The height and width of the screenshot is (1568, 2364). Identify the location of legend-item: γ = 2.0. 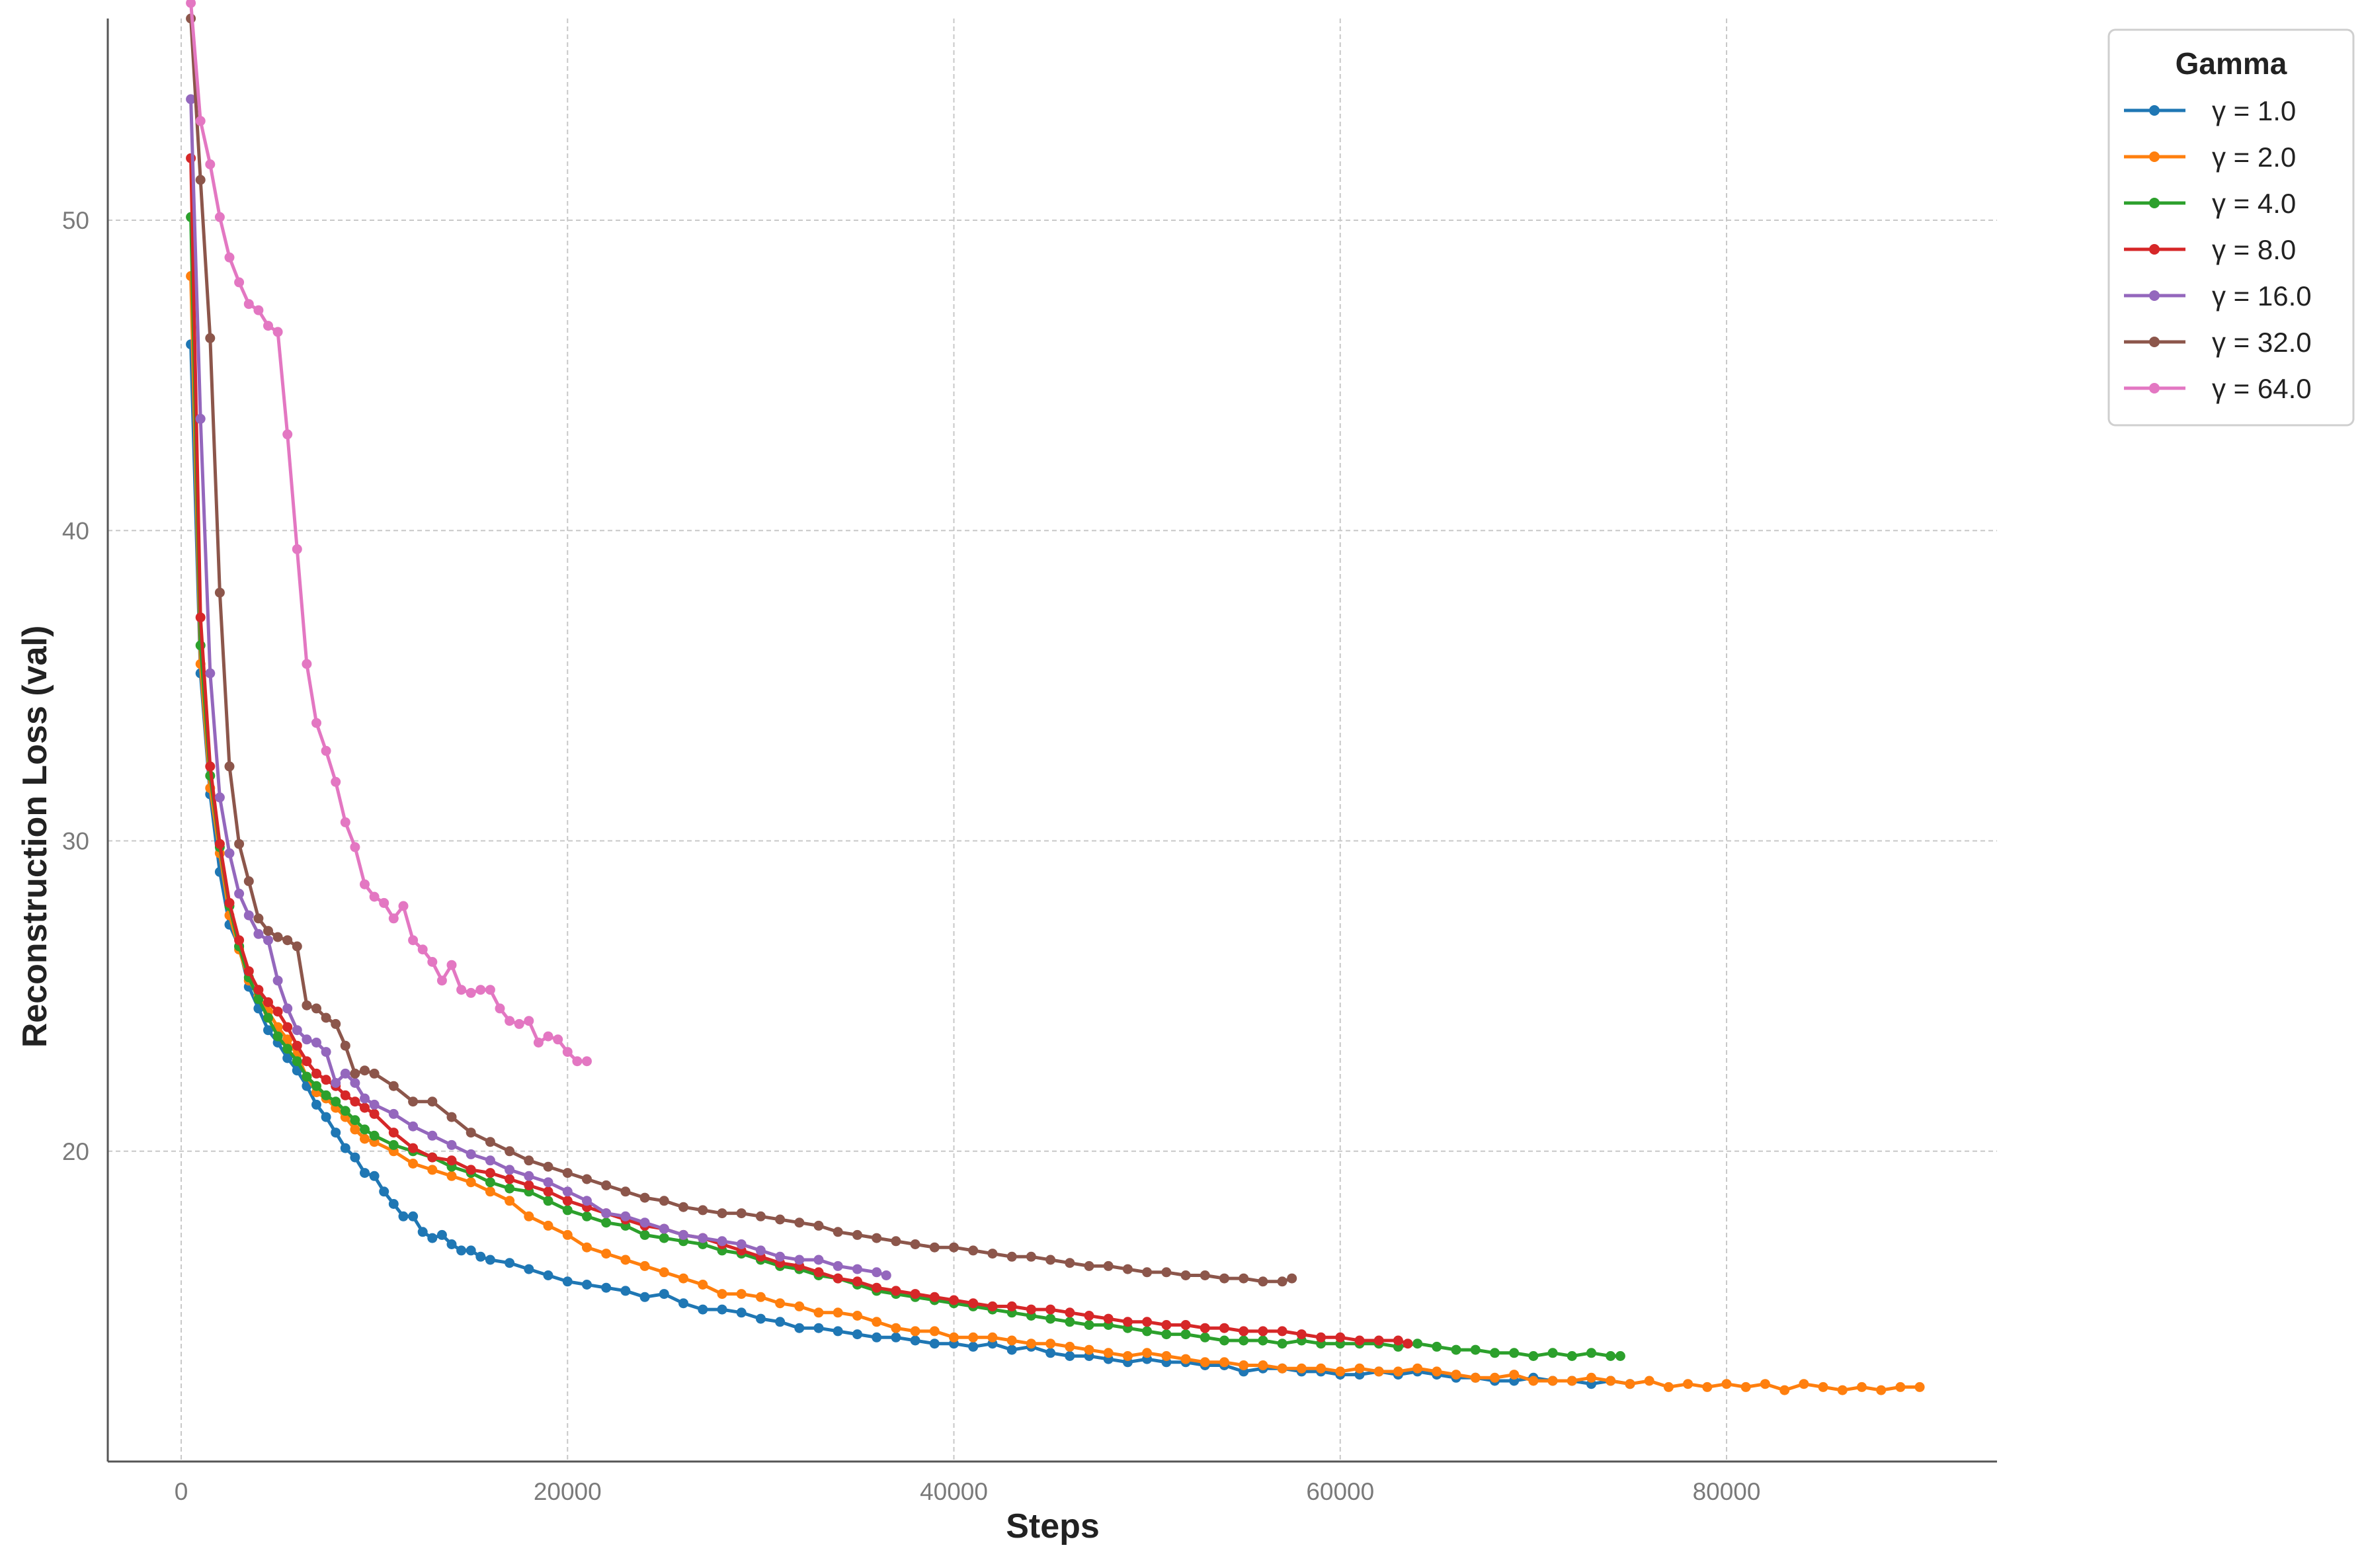
(2210, 157).